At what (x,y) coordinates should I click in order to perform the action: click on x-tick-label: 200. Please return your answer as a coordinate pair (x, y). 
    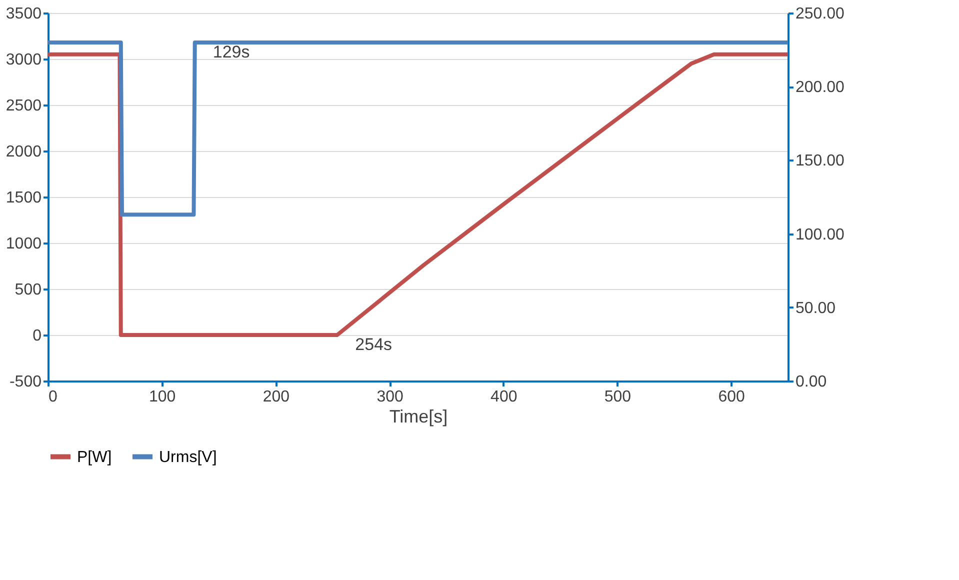
    Looking at the image, I should click on (276, 397).